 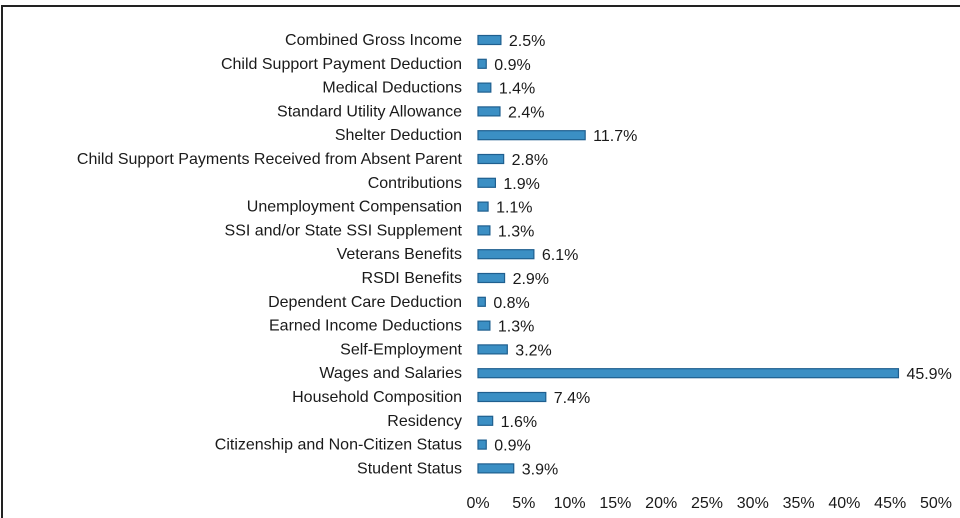 I want to click on category-label: Shelter Deduction, so click(x=398, y=135).